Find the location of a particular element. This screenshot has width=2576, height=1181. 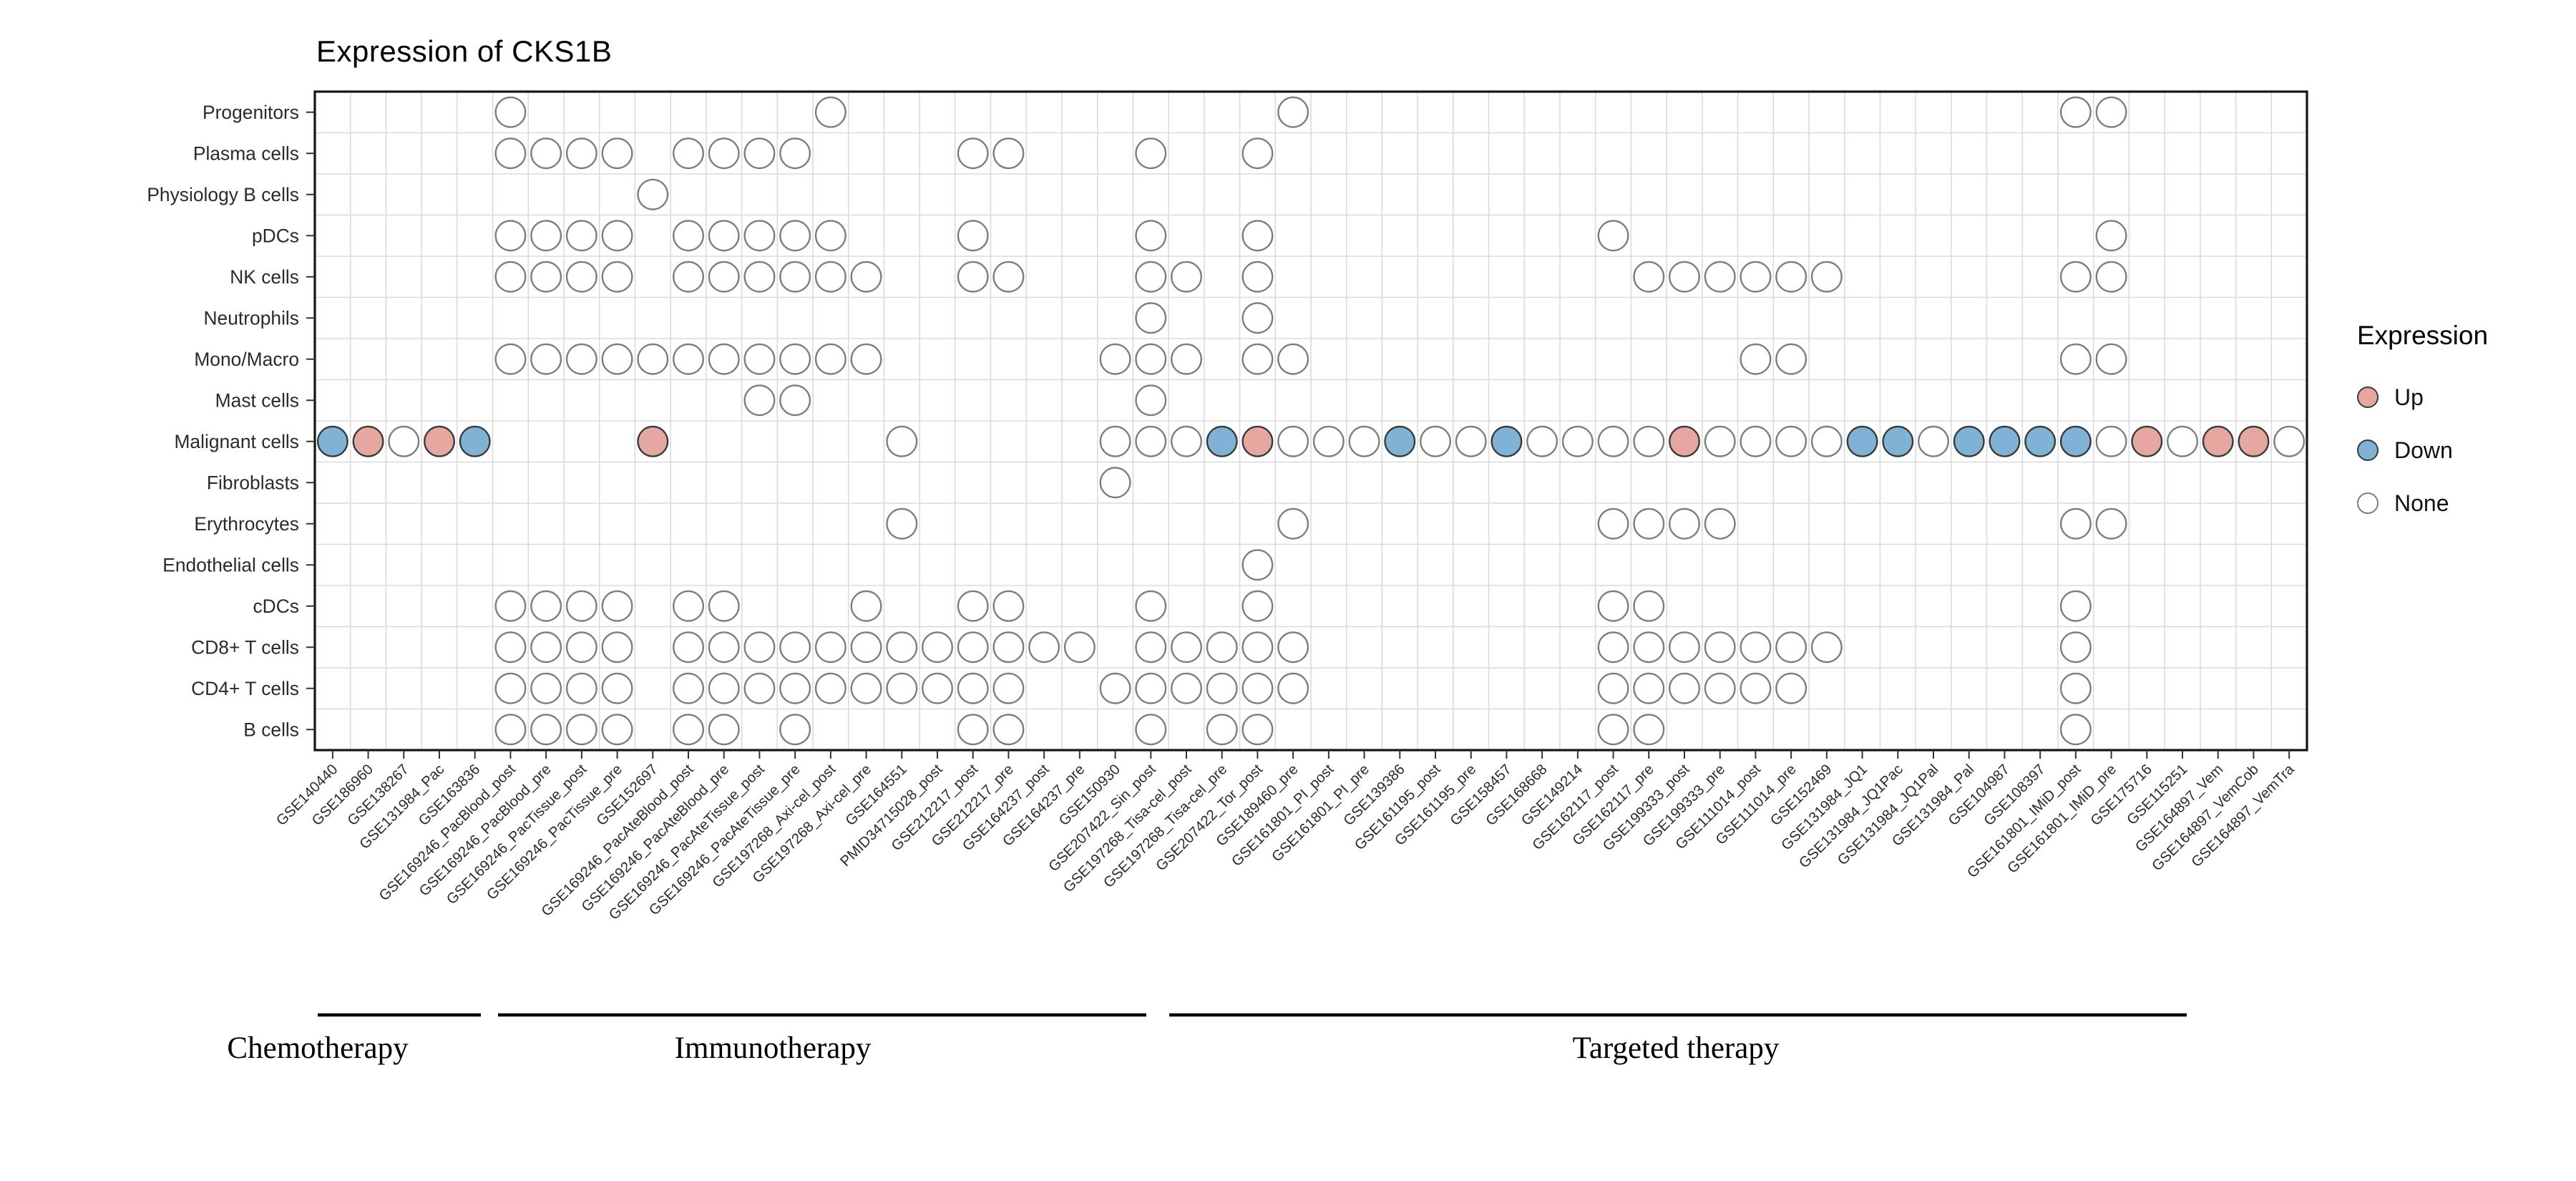

row-label: Physiology B cells is located at coordinates (223, 194).